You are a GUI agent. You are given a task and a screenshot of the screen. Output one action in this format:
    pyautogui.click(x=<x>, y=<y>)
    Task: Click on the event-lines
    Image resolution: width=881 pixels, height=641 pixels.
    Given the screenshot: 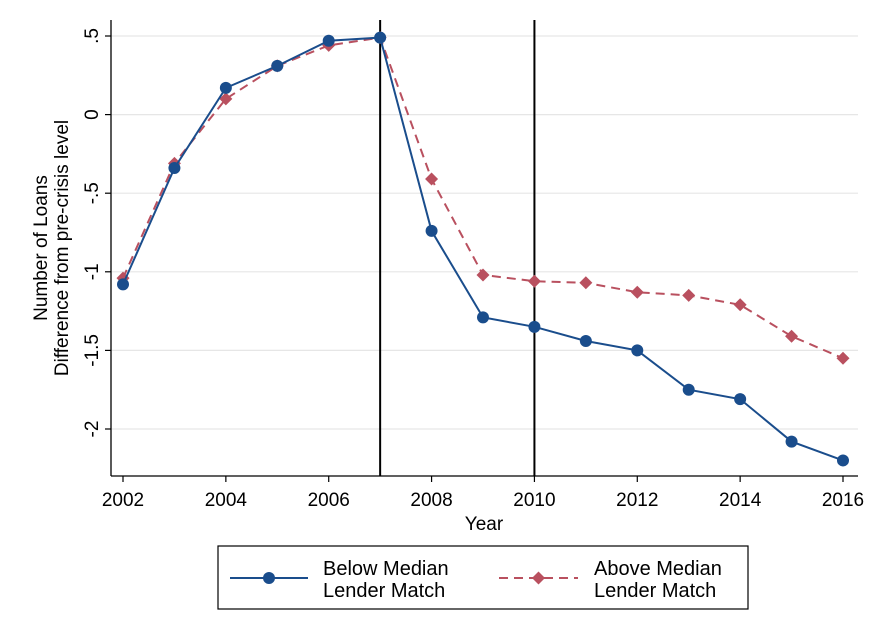 What is the action you would take?
    pyautogui.click(x=457, y=248)
    